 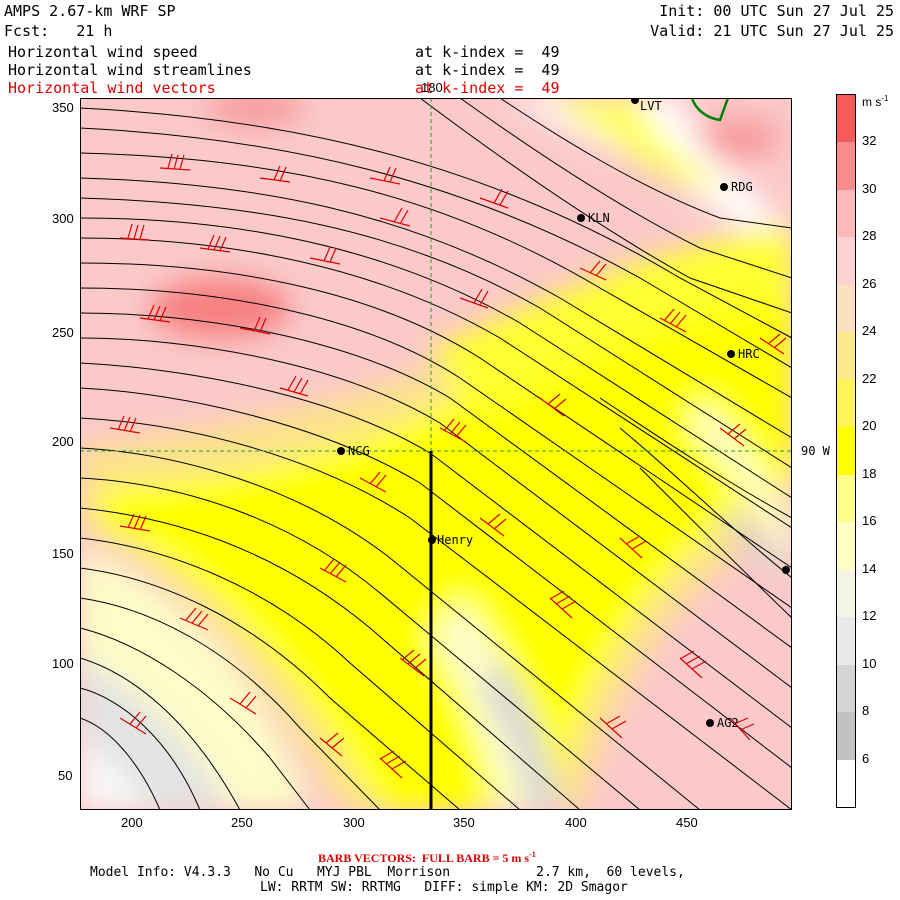 What do you see at coordinates (742, 187) in the screenshot?
I see `station-label-rdg: RDG` at bounding box center [742, 187].